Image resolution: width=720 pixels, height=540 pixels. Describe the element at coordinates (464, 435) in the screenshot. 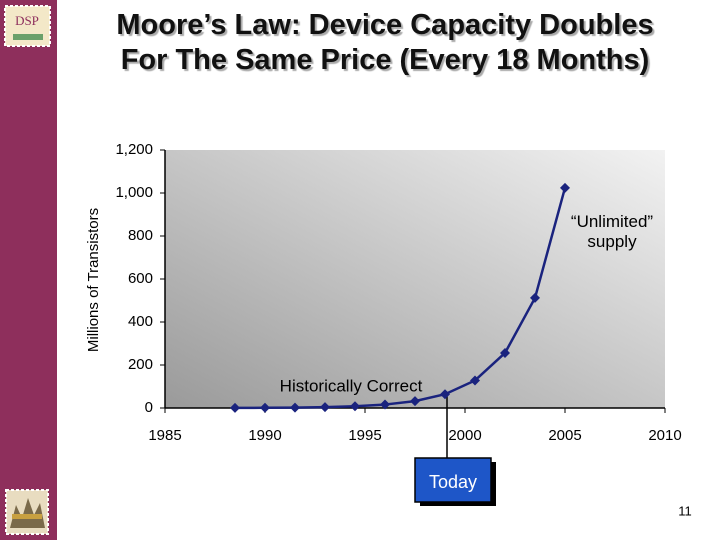

I see `x-tick-label: 2000` at that location.